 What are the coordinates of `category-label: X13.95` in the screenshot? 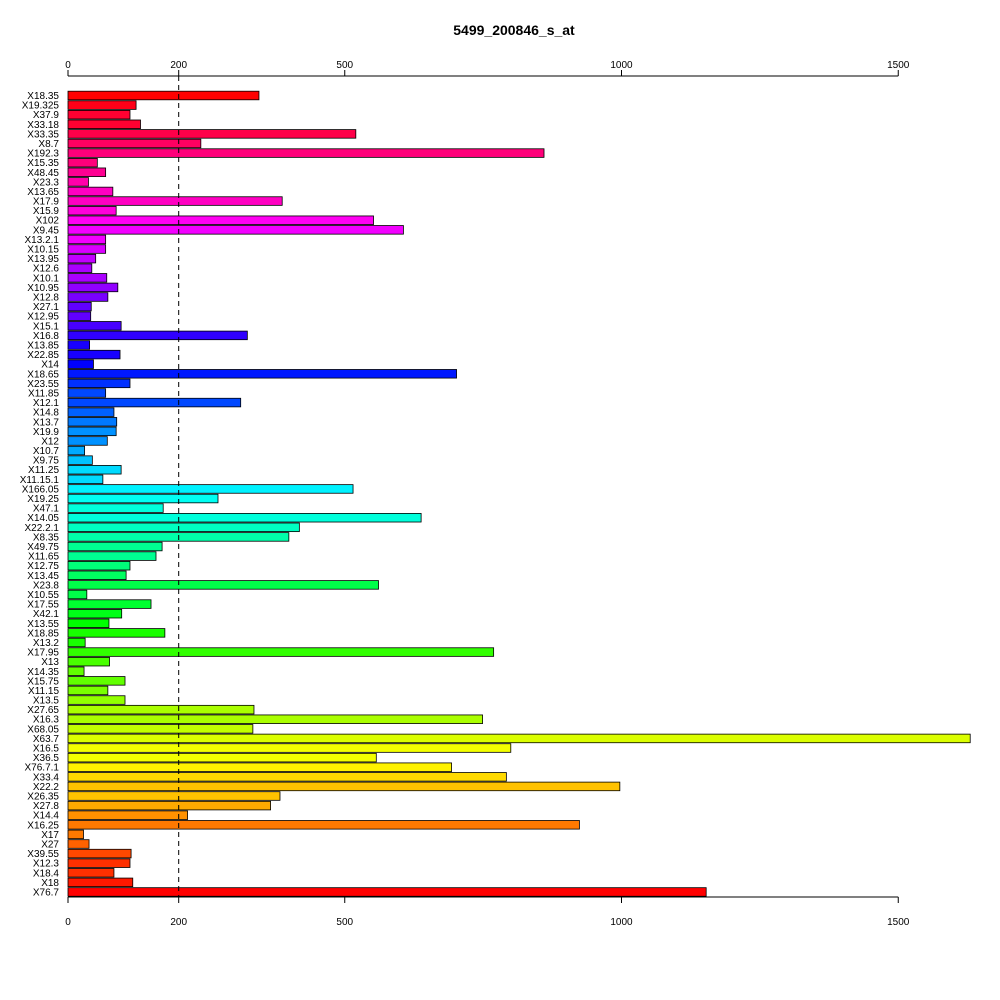 It's located at (43, 259).